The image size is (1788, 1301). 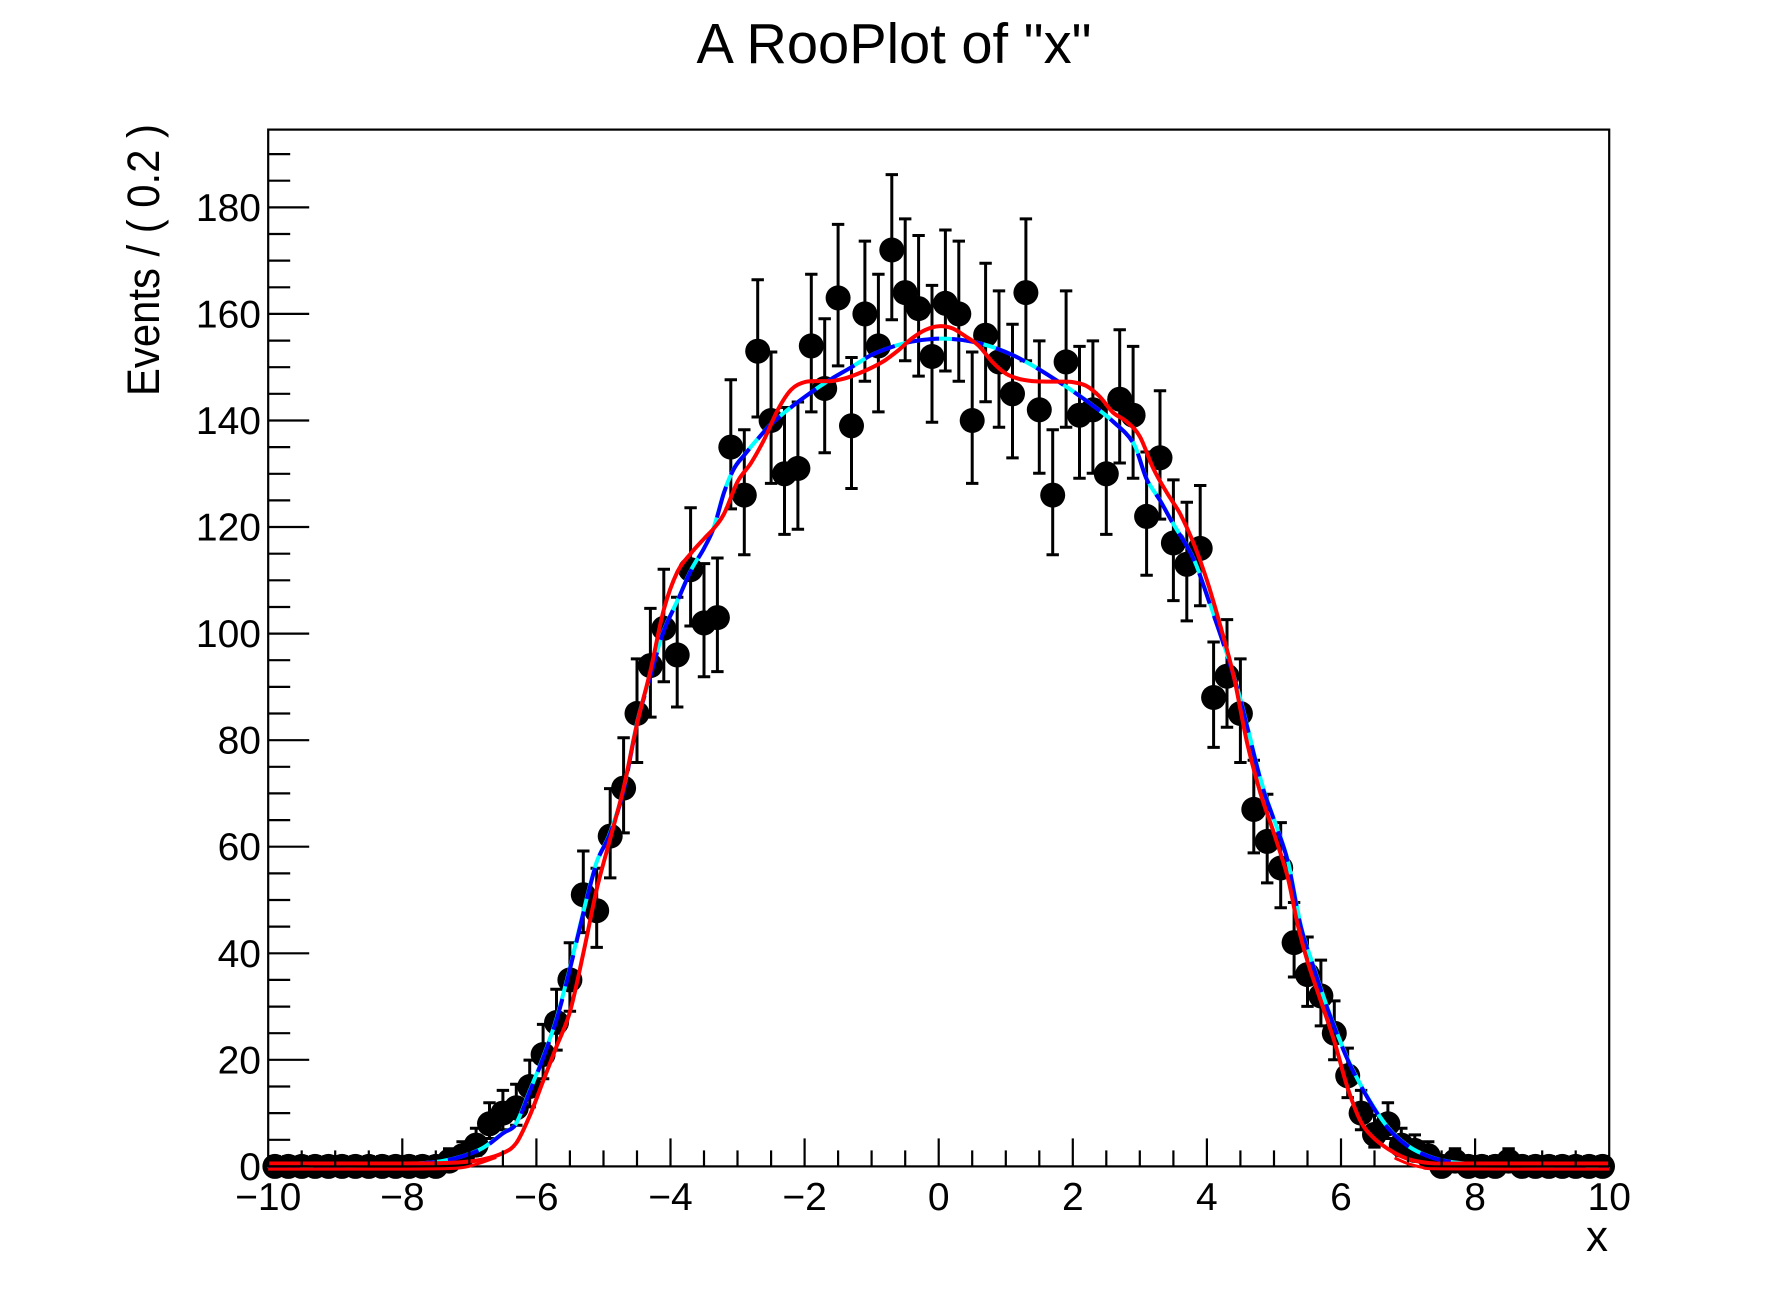 What do you see at coordinates (239, 1060) in the screenshot?
I see `svg-text: 20` at bounding box center [239, 1060].